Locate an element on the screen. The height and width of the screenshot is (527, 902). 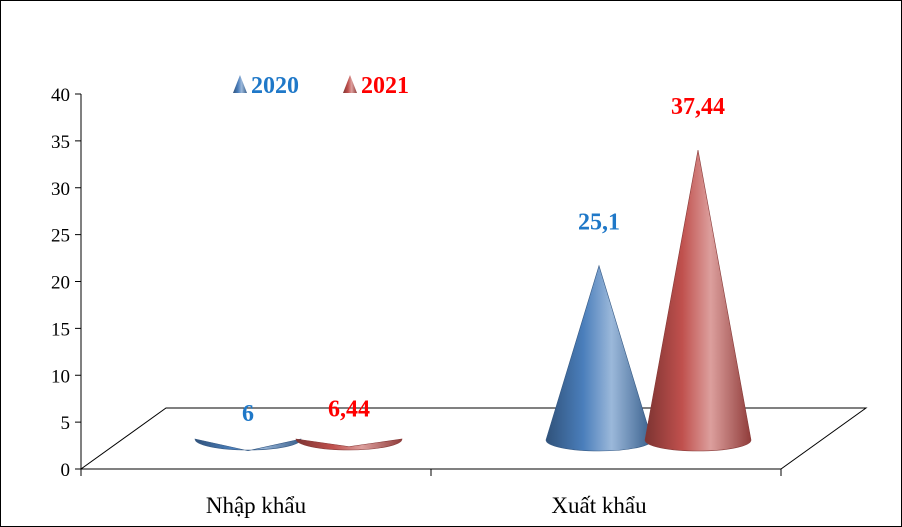
y-tick-label: 40 is located at coordinates (60, 95).